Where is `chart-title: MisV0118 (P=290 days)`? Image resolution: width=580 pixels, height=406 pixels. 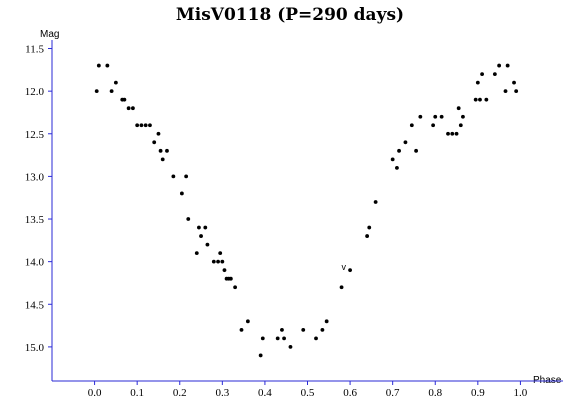
chart-title: MisV0118 (P=290 days) is located at coordinates (290, 15).